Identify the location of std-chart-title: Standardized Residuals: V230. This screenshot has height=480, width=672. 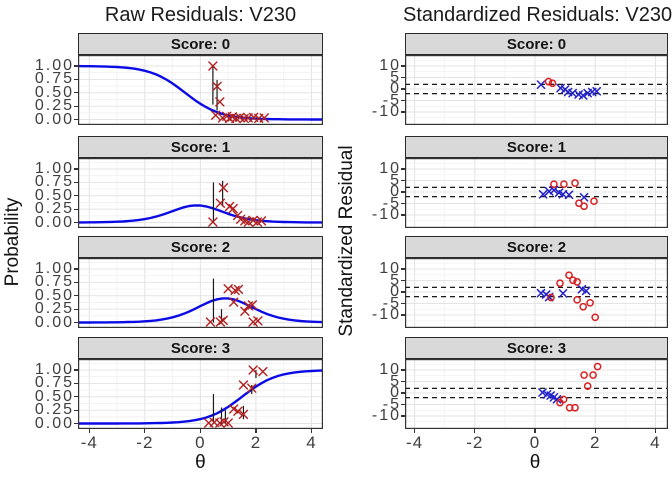
(537, 15).